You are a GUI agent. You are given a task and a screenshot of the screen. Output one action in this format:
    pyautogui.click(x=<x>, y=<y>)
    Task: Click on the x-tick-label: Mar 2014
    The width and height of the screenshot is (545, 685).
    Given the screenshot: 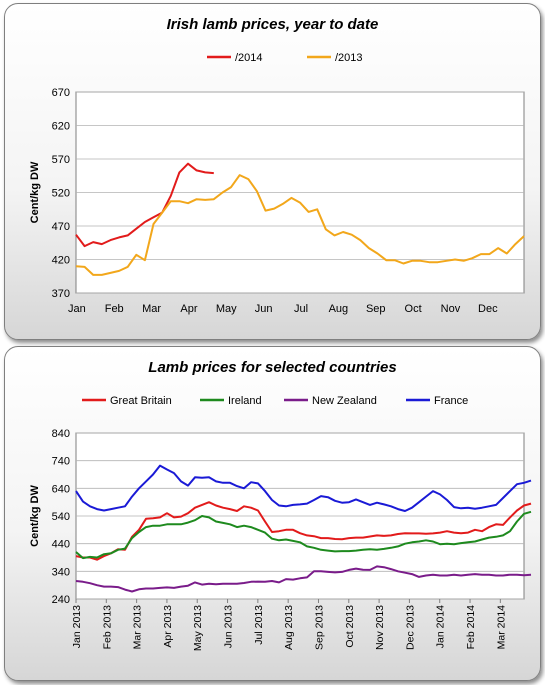 What is the action you would take?
    pyautogui.click(x=501, y=627)
    